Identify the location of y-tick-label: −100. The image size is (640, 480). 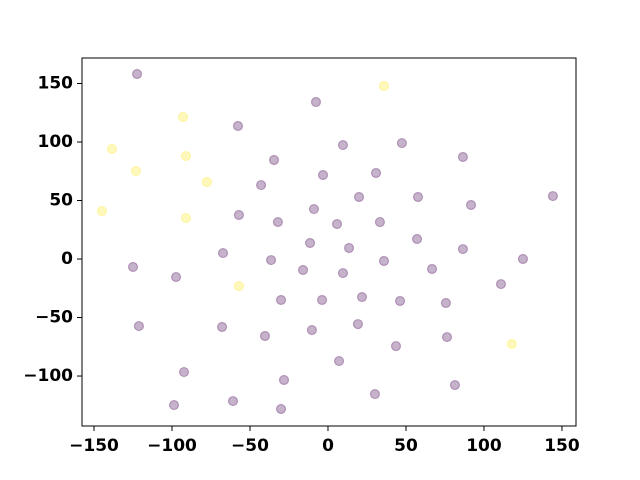
(48, 376).